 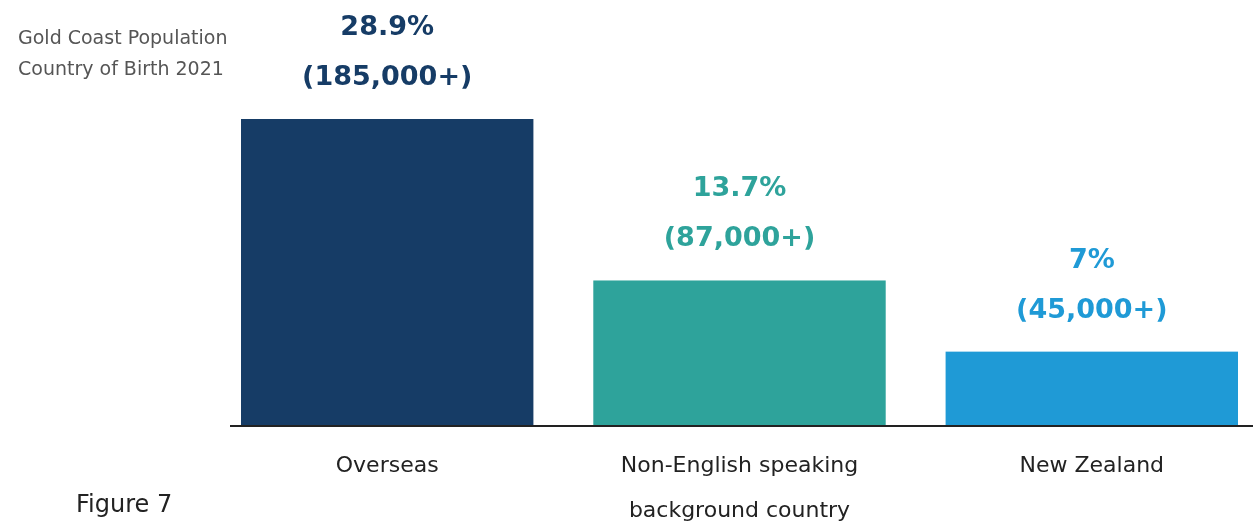 What do you see at coordinates (124, 504) in the screenshot?
I see `caption: Figure 7` at bounding box center [124, 504].